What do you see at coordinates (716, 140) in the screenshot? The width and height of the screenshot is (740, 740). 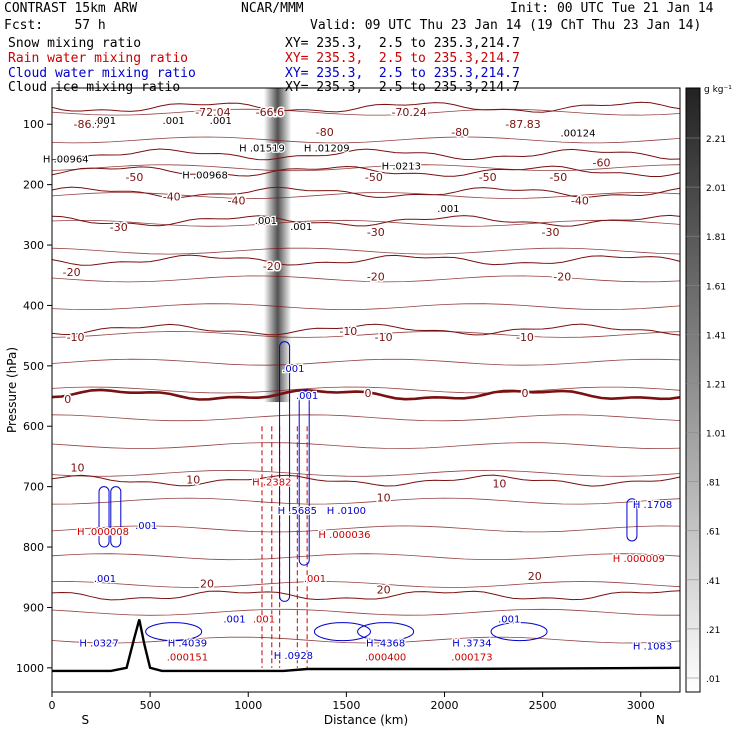 I see `colorbar-tick-label: 2.21` at bounding box center [716, 140].